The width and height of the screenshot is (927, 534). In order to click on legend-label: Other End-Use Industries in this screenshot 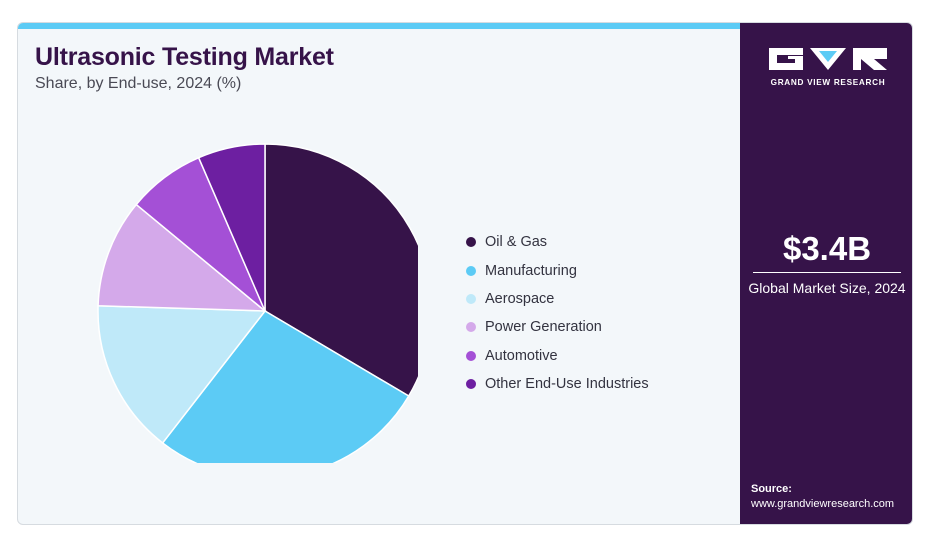, I will do `click(567, 384)`.